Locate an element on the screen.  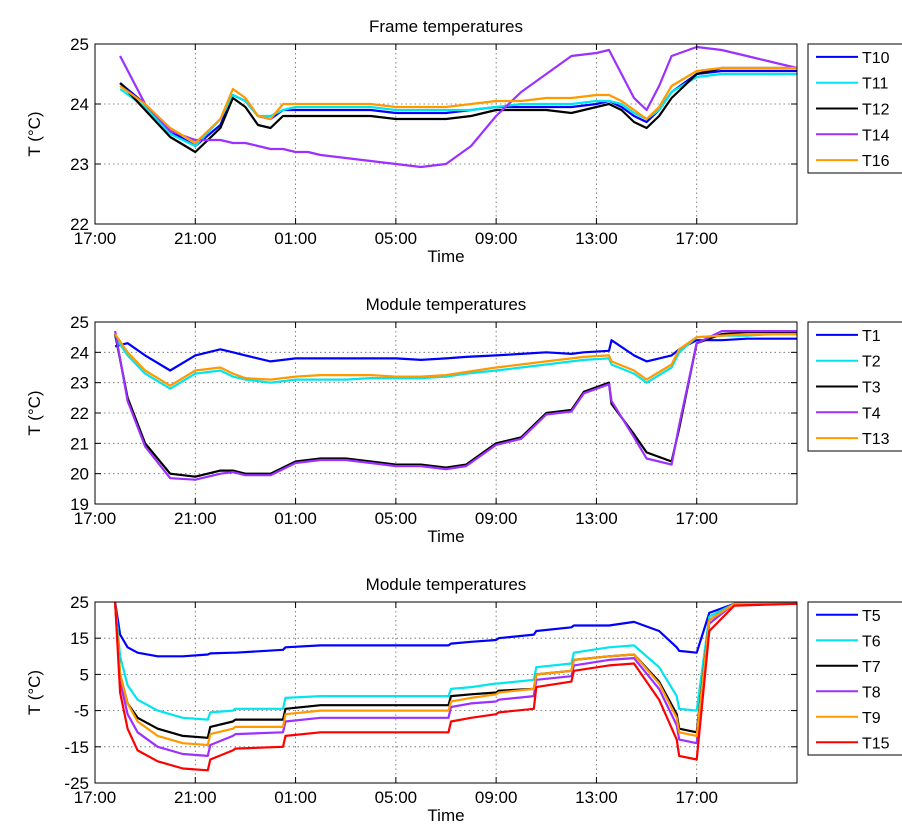
legend-item-t15: T15 is located at coordinates (853, 743).